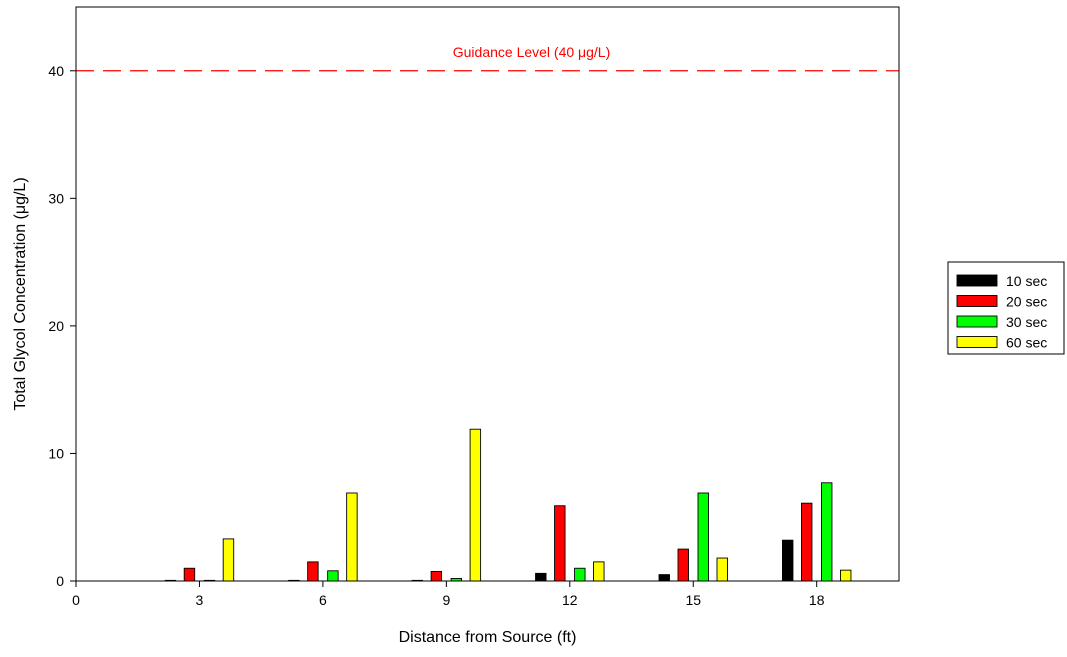 This screenshot has width=1067, height=657. I want to click on y-tick-label: 10, so click(56, 453).